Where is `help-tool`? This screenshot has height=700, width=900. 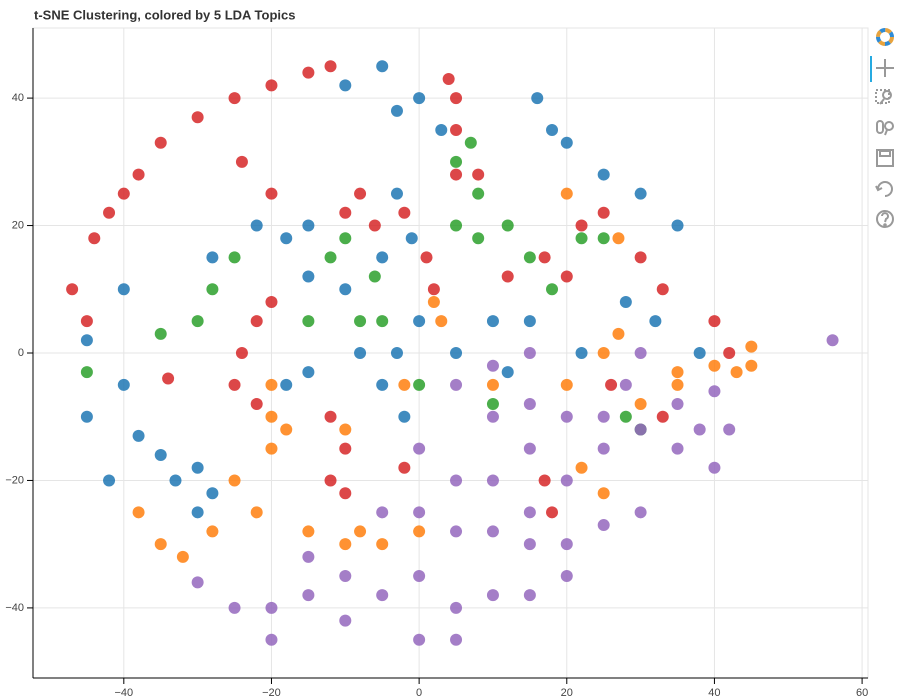 help-tool is located at coordinates (885, 219).